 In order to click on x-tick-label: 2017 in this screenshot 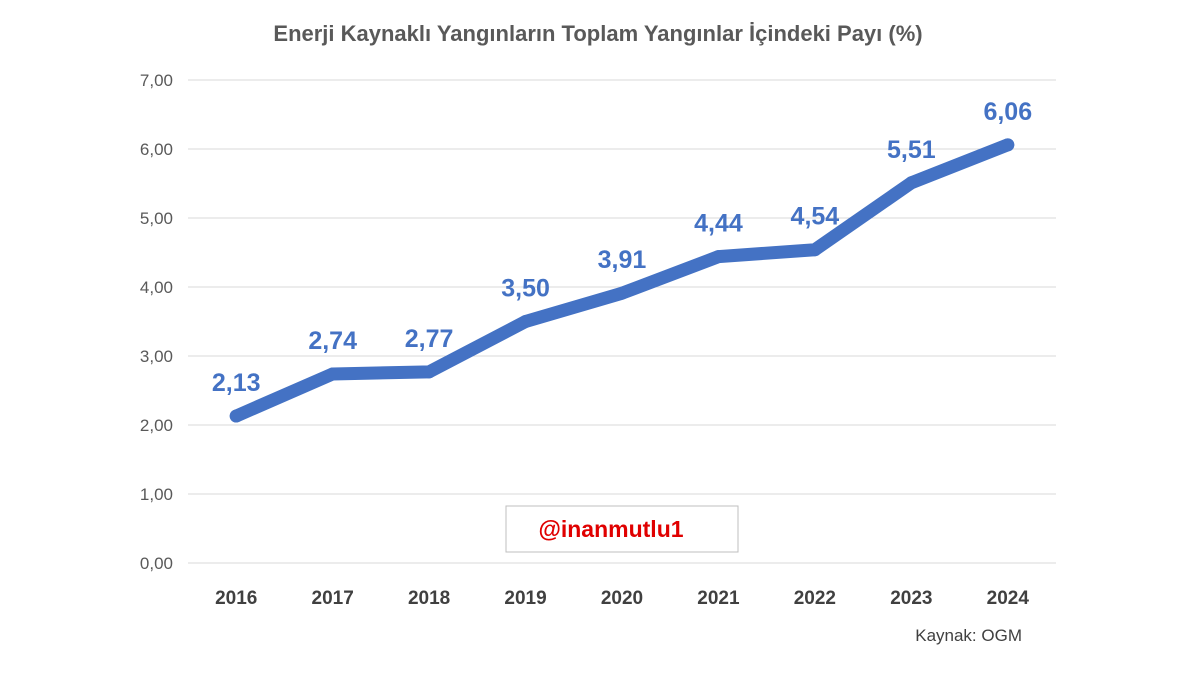, I will do `click(333, 598)`.